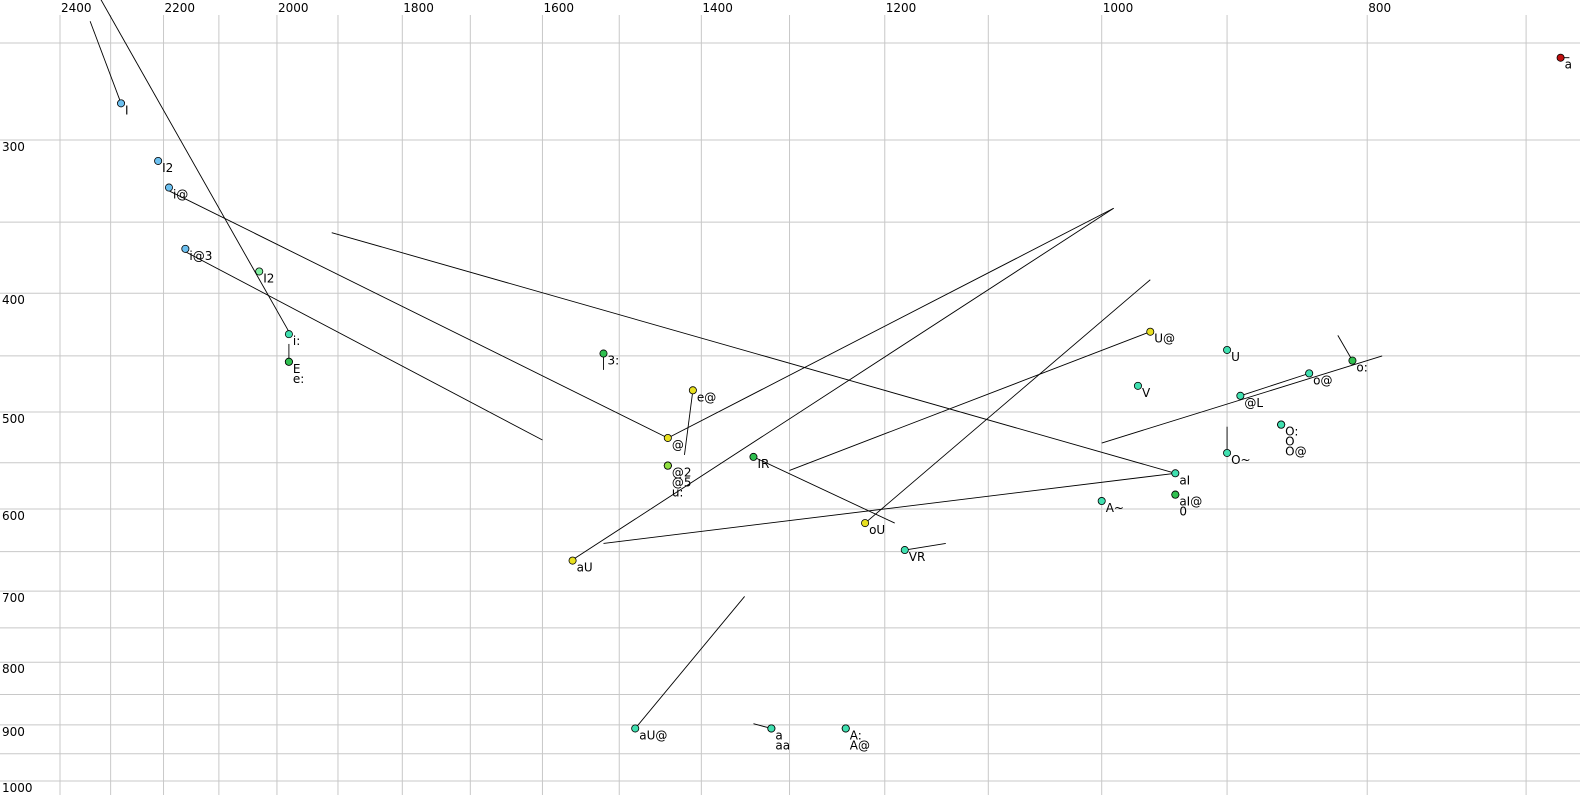 Image resolution: width=1580 pixels, height=800 pixels. What do you see at coordinates (13, 300) in the screenshot?
I see `y-tick-label: 400` at bounding box center [13, 300].